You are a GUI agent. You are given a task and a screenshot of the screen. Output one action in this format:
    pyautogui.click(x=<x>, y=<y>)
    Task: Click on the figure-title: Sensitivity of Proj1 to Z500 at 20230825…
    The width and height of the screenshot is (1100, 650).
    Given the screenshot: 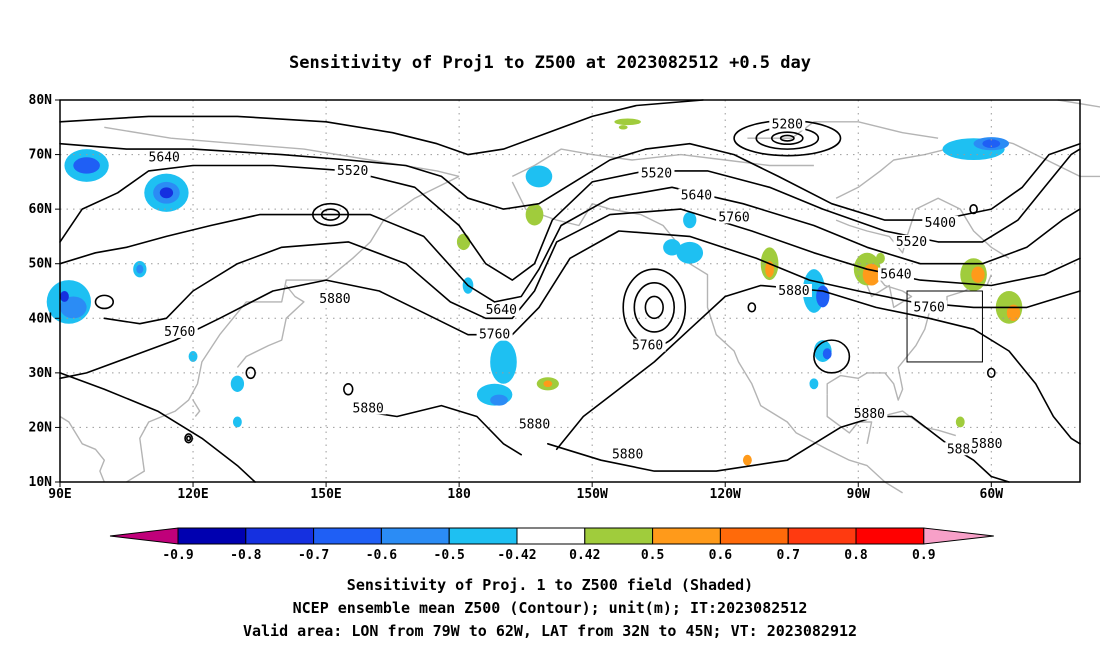 What is the action you would take?
    pyautogui.click(x=550, y=63)
    